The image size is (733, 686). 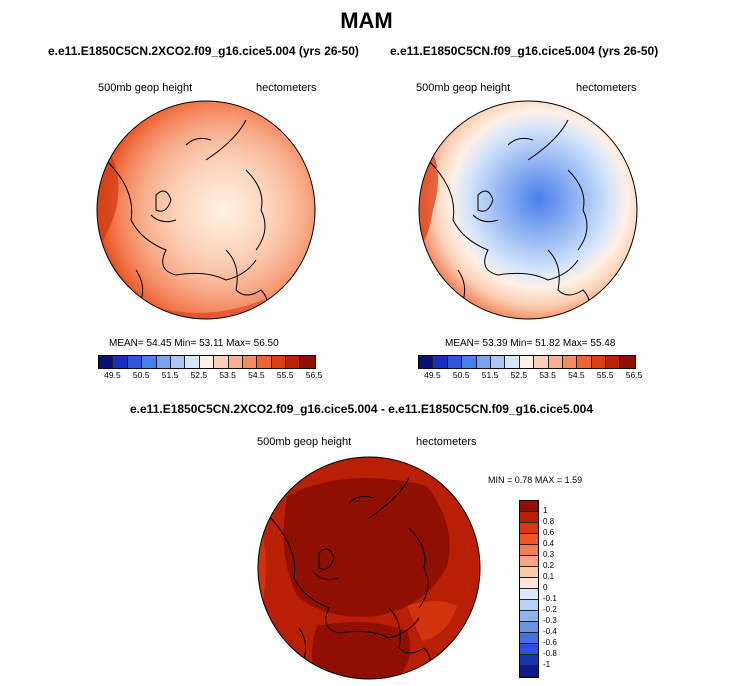 I want to click on panel2-mean-label: MEAN=, so click(x=462, y=343).